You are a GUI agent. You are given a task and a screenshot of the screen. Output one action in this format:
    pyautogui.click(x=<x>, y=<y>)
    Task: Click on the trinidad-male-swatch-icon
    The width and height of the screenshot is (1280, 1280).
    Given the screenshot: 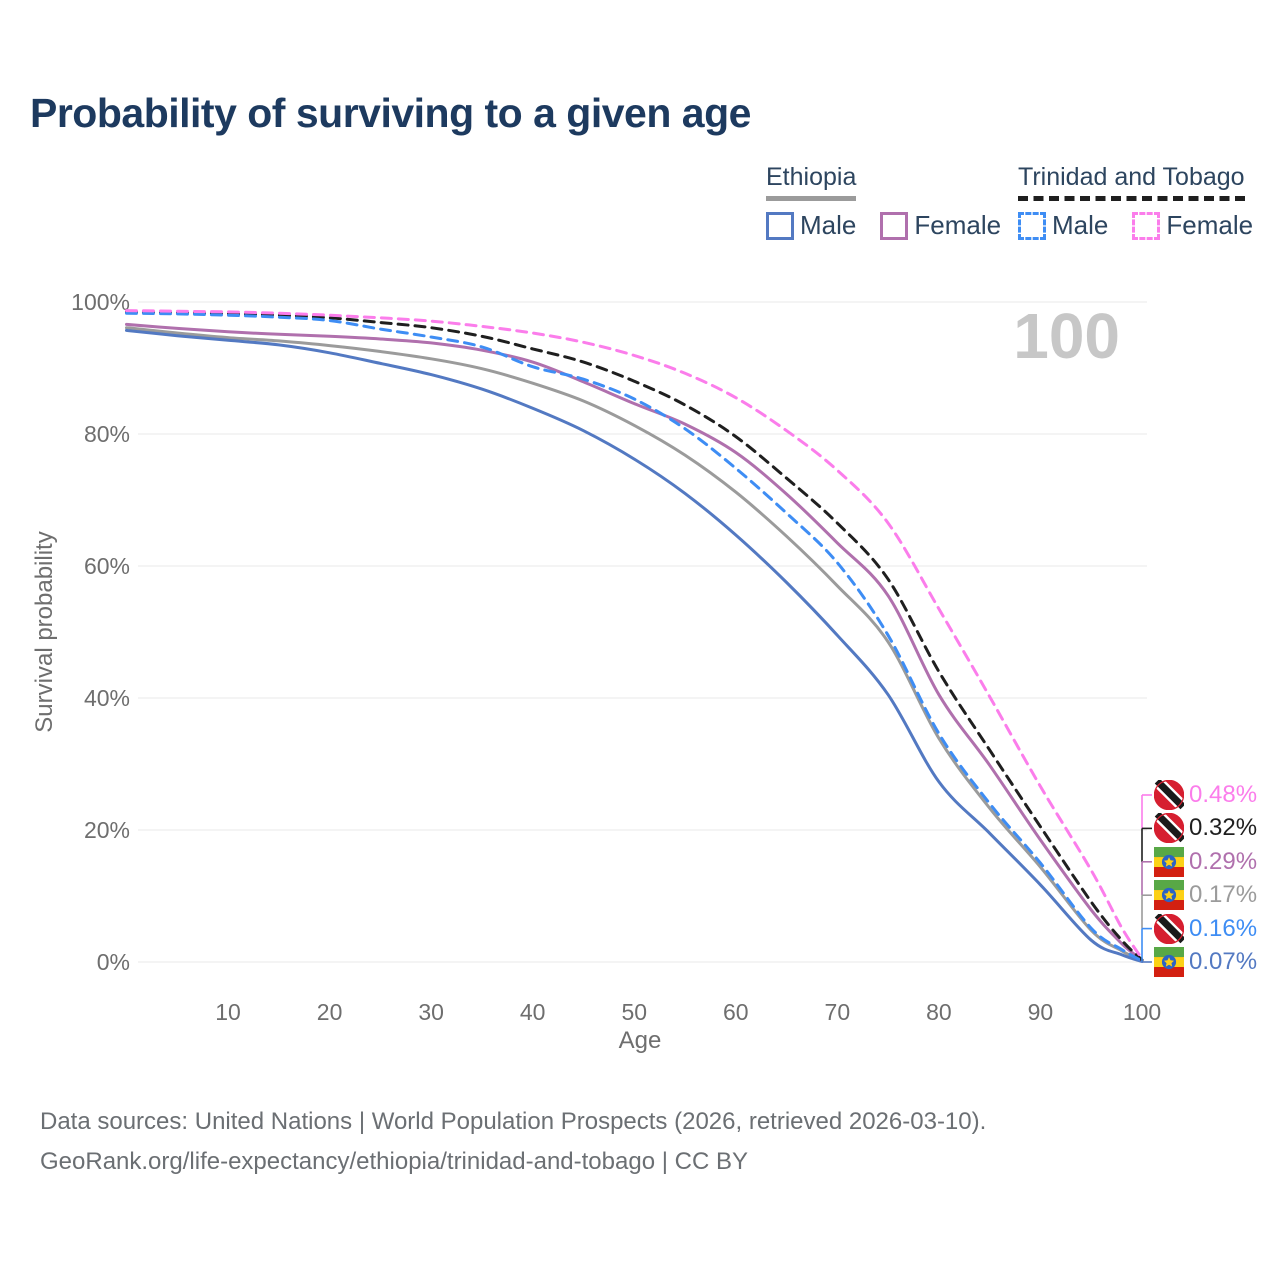 What is the action you would take?
    pyautogui.click(x=1032, y=225)
    